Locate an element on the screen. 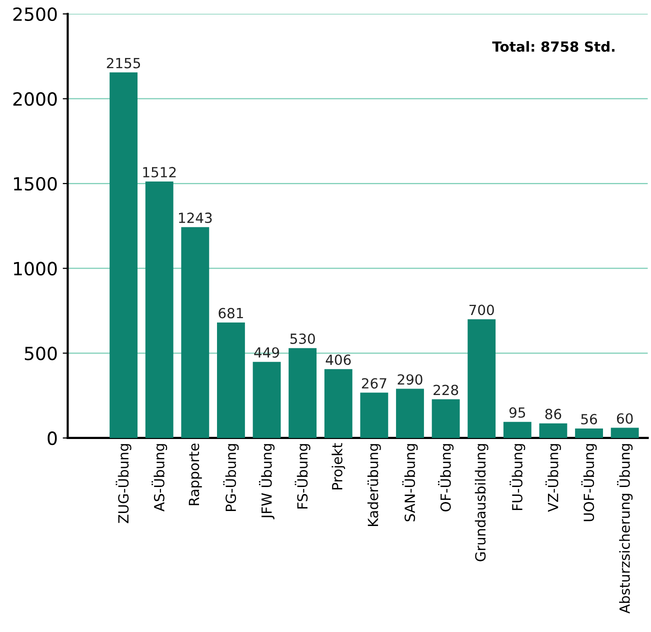  y-tick-label: 2000 is located at coordinates (35, 99).